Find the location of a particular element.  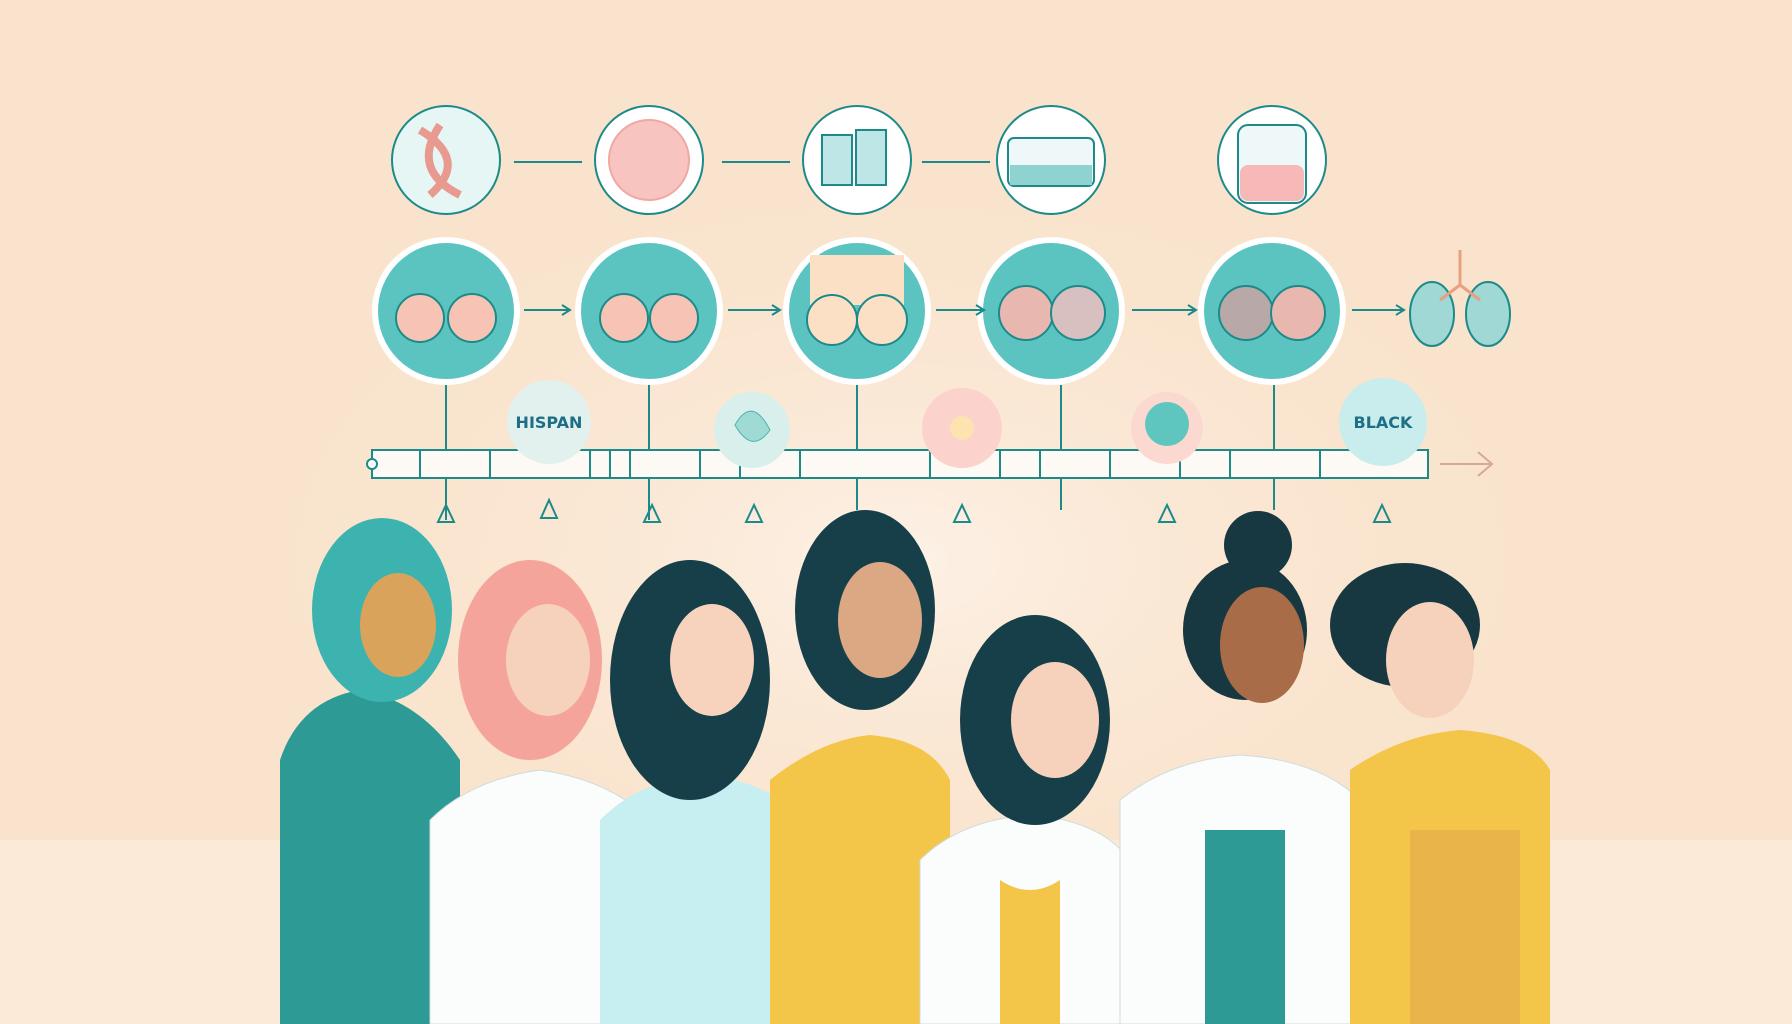

stage-5-circle is located at coordinates (1272, 311).